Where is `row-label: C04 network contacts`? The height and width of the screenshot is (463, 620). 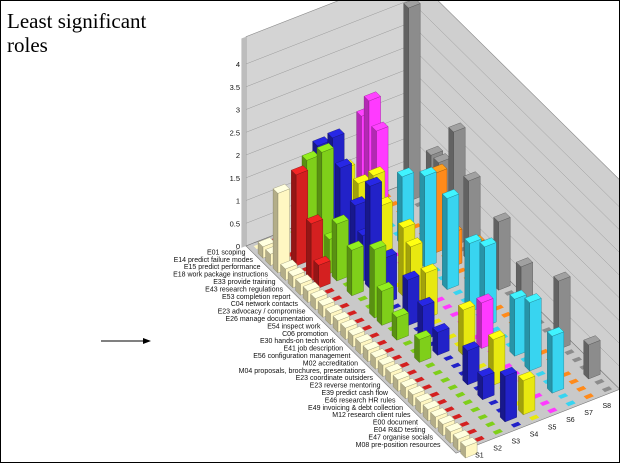 row-label: C04 network contacts is located at coordinates (265, 304).